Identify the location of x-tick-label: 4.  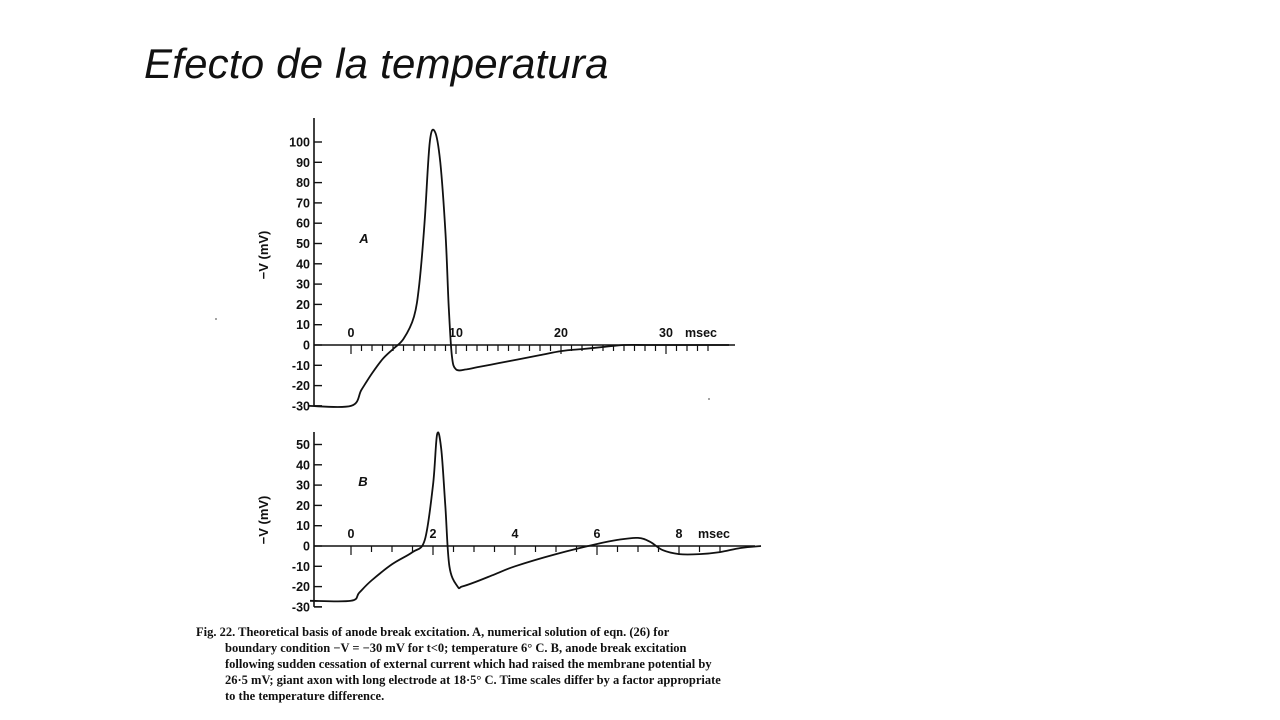
(515, 534).